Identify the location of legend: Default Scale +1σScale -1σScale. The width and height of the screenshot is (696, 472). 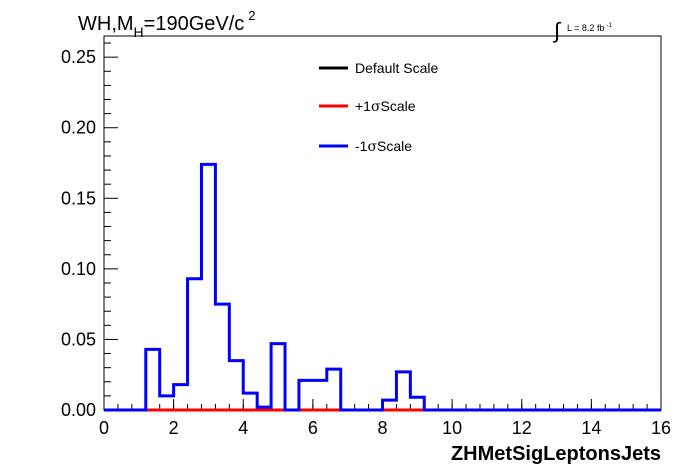
(378, 107).